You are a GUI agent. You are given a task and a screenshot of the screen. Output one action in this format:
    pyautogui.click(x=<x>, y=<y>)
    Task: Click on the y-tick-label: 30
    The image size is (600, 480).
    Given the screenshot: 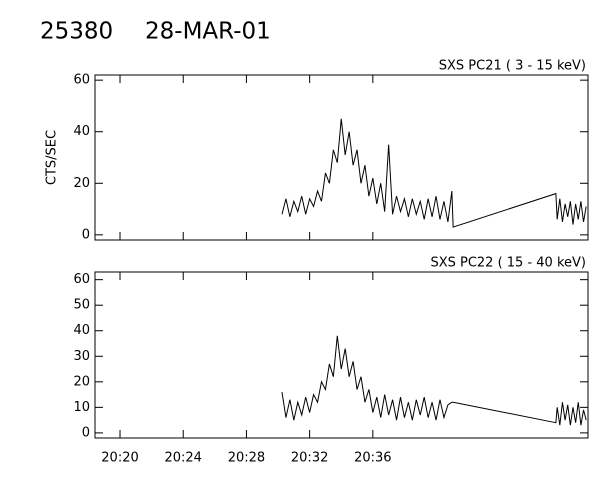 What is the action you would take?
    pyautogui.click(x=81, y=356)
    